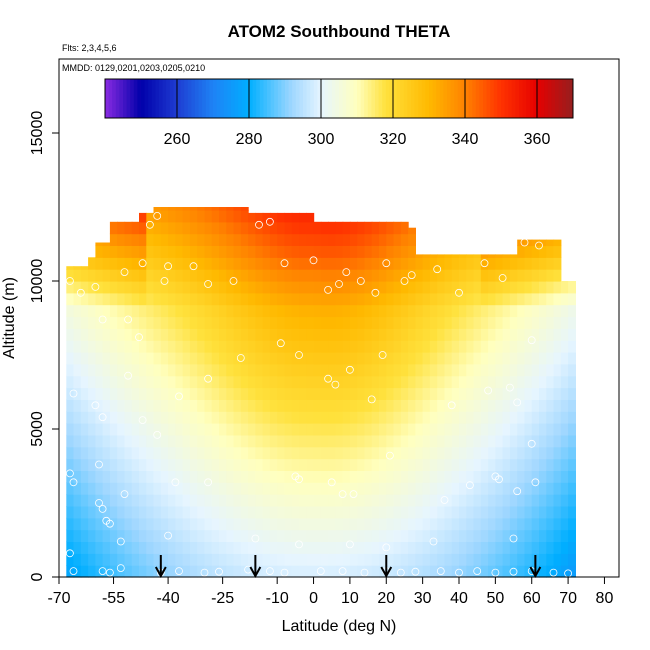 The height and width of the screenshot is (650, 650). I want to click on x-tick-label: 80, so click(605, 598).